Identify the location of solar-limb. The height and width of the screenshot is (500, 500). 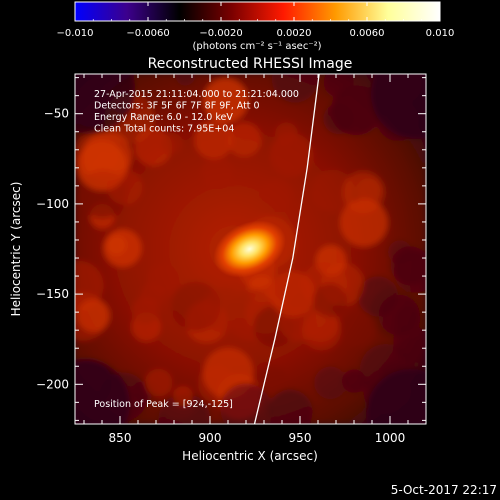
(286, 249).